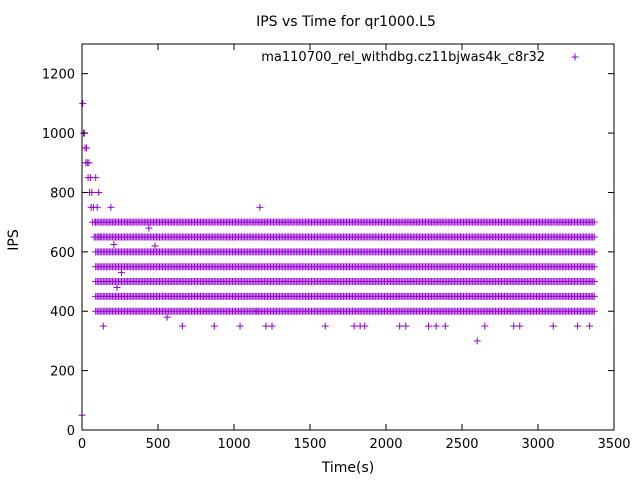 The height and width of the screenshot is (480, 640). I want to click on x-tick-label: 1000, so click(233, 444).